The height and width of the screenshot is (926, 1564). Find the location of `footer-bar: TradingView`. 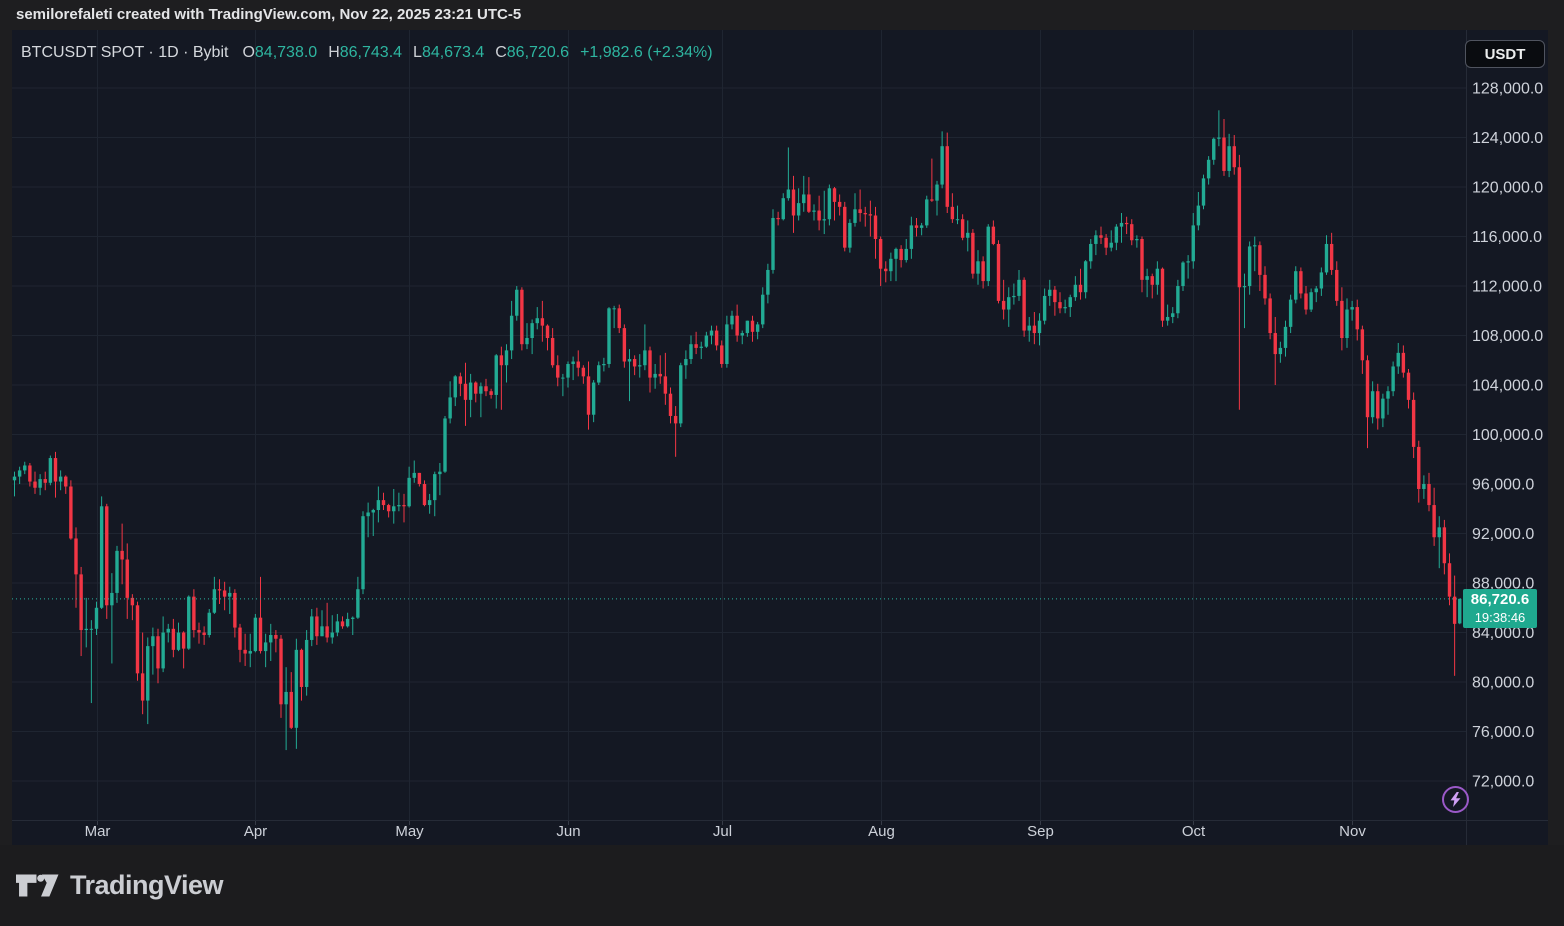

footer-bar: TradingView is located at coordinates (782, 885).